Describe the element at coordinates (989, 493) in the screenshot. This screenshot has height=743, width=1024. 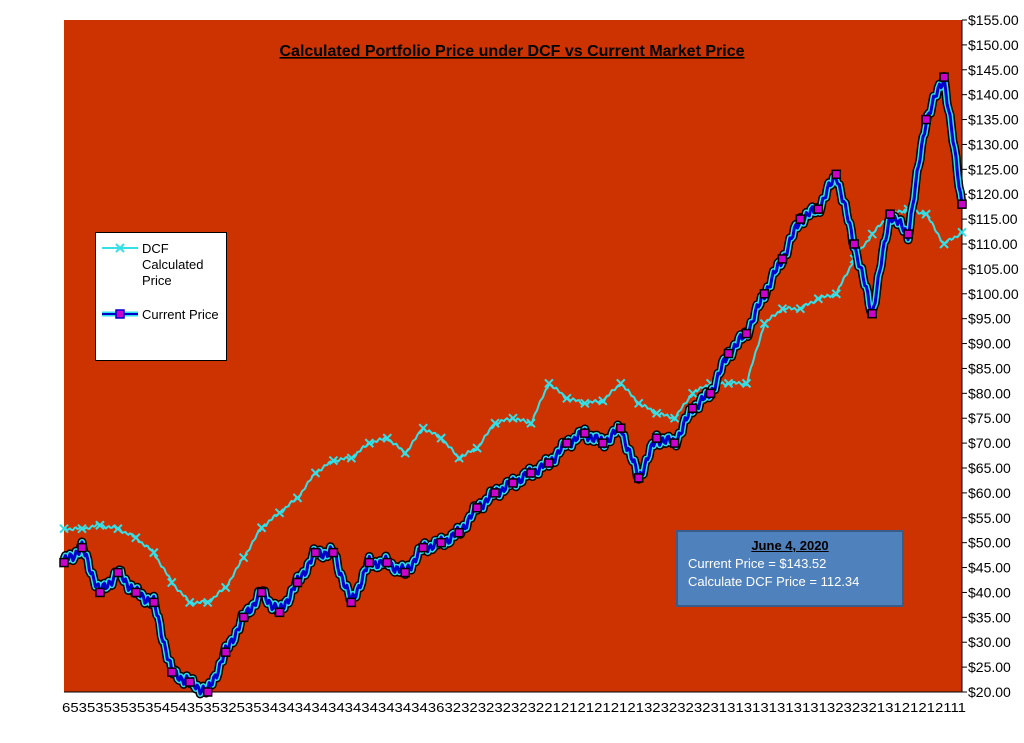
I see `y-tick-label: $60.00` at that location.